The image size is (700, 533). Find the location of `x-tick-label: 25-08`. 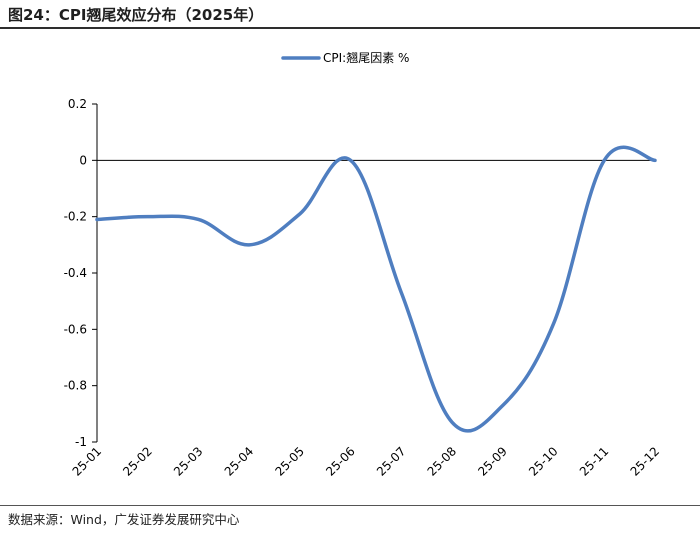

x-tick-label: 25-08 is located at coordinates (442, 461).